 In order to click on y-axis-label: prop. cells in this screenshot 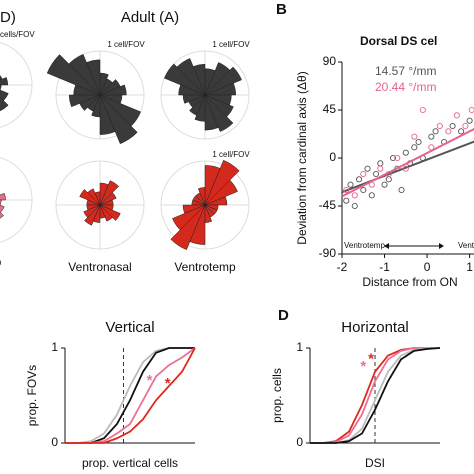, I will do `click(277, 395)`.